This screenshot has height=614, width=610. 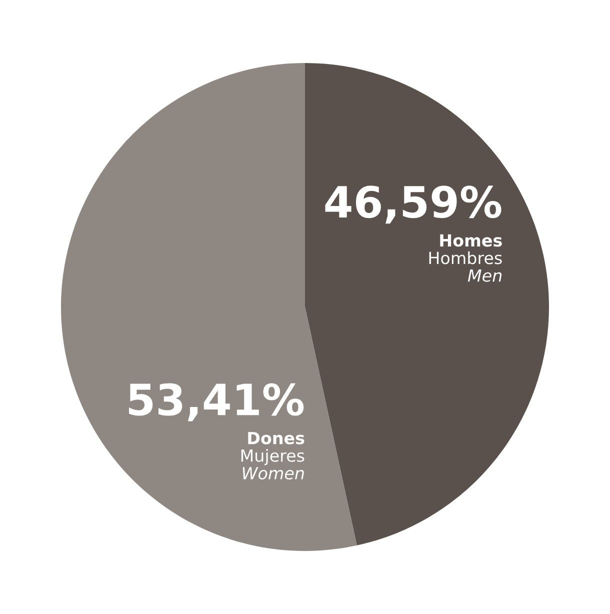 I want to click on data-label: 53,41%, so click(x=216, y=402).